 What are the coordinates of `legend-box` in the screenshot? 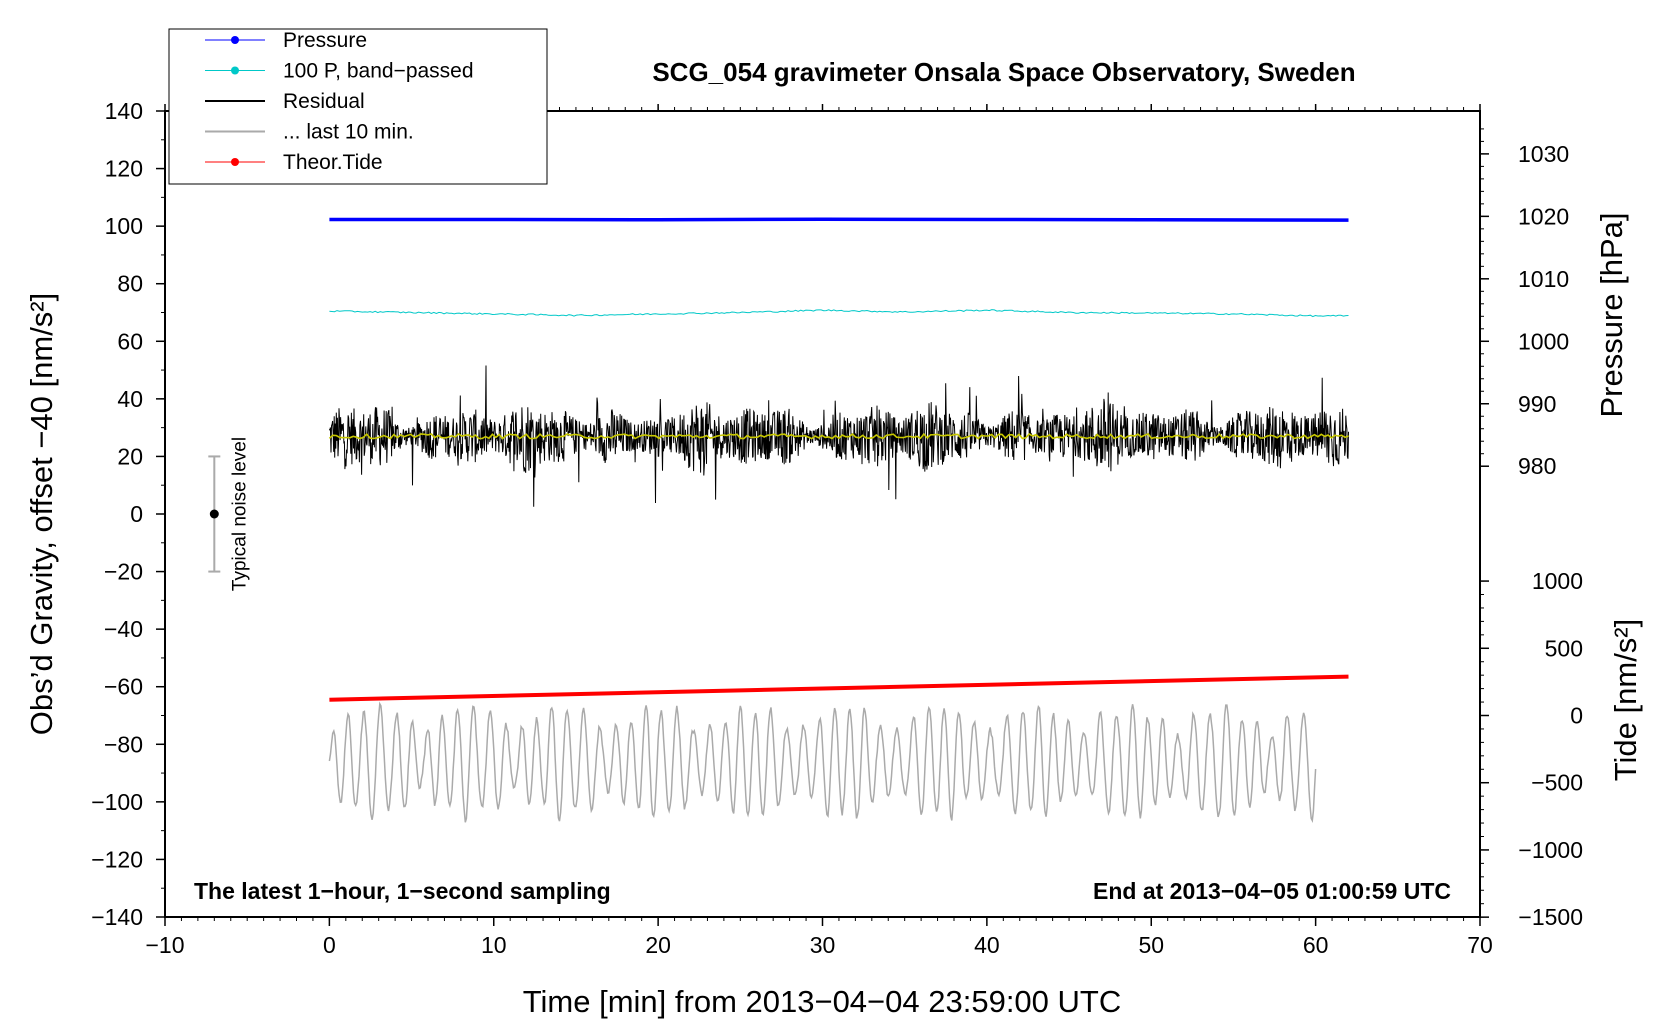 It's located at (358, 106).